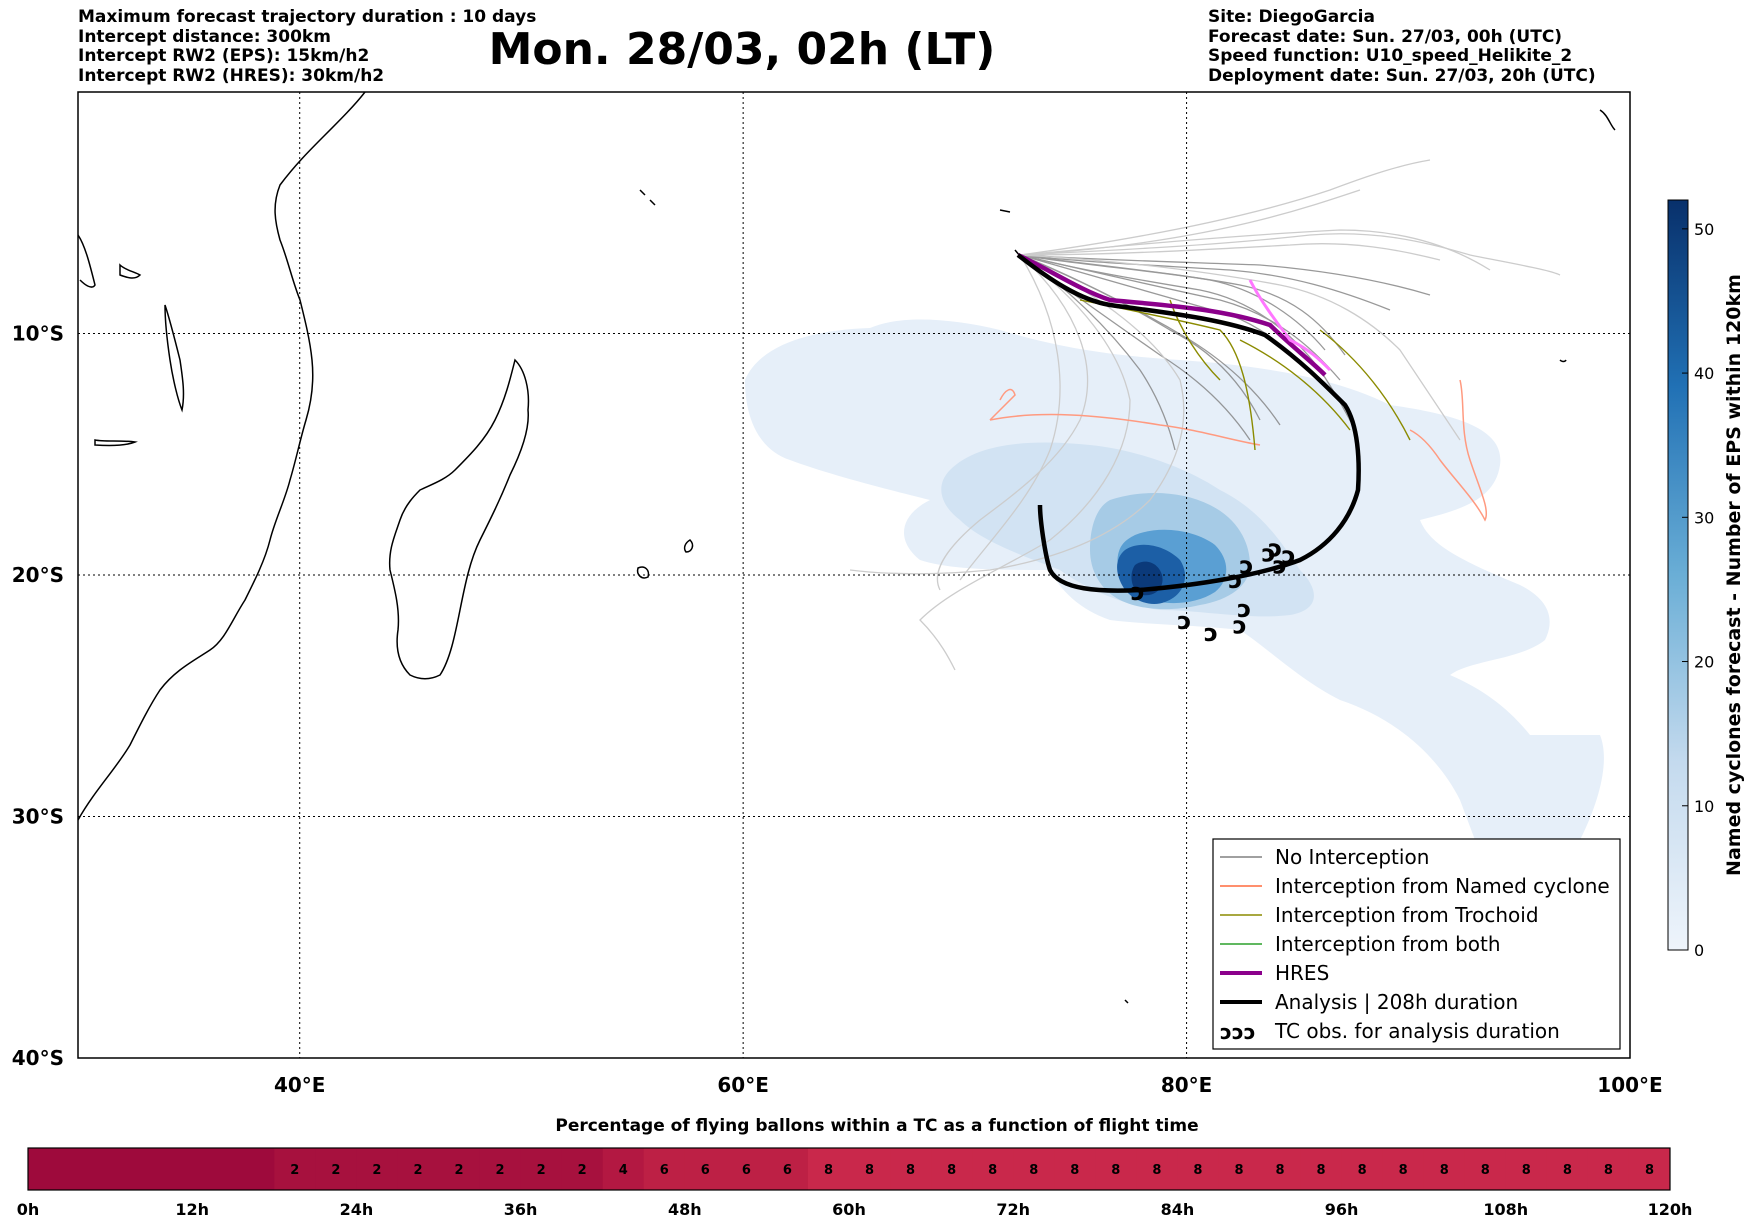 Image resolution: width=1754 pixels, height=1223 pixels. I want to click on header-forecast-date: Forecast date: Sun. 27/03, 00h (UTC), so click(1385, 36).